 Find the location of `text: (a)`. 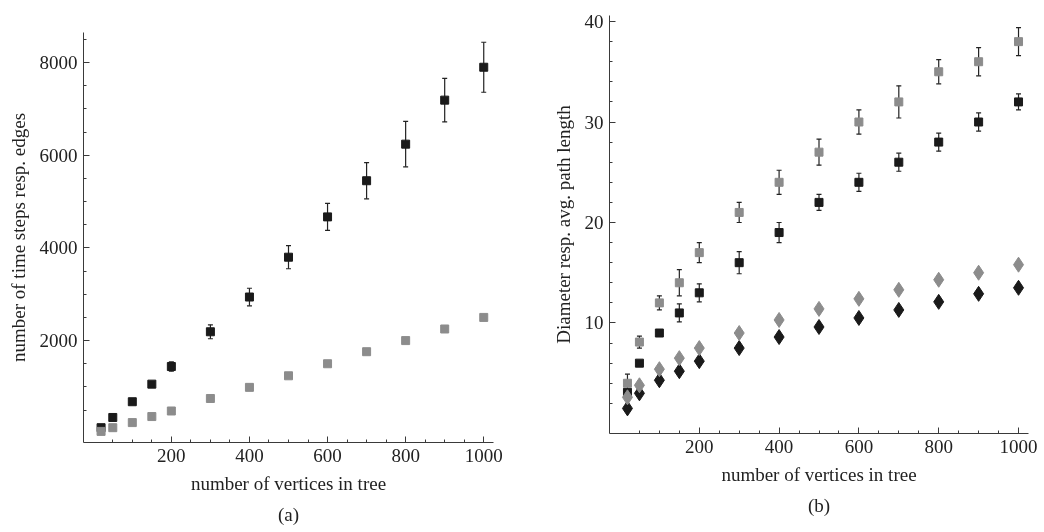

text: (a) is located at coordinates (288, 514).